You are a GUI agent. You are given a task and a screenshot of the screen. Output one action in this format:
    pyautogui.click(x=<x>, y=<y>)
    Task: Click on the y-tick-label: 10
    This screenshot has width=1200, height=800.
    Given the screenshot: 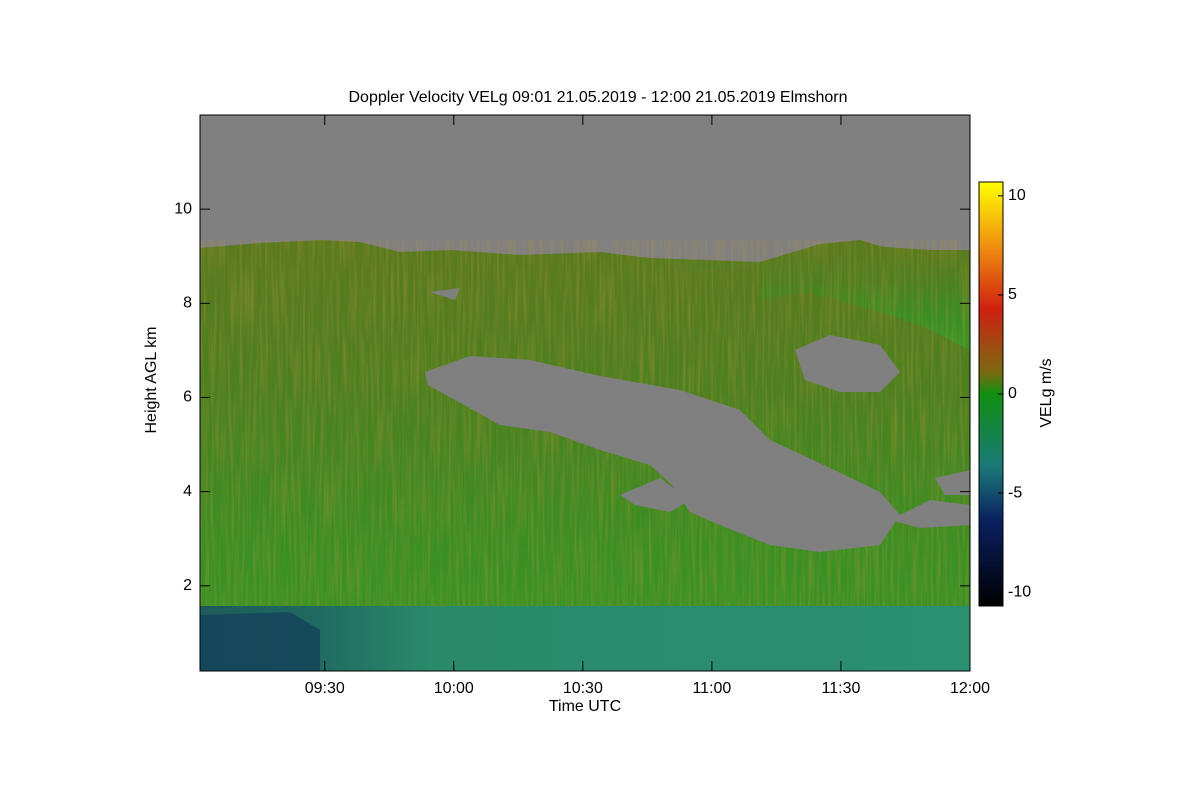 What is the action you would take?
    pyautogui.click(x=183, y=208)
    